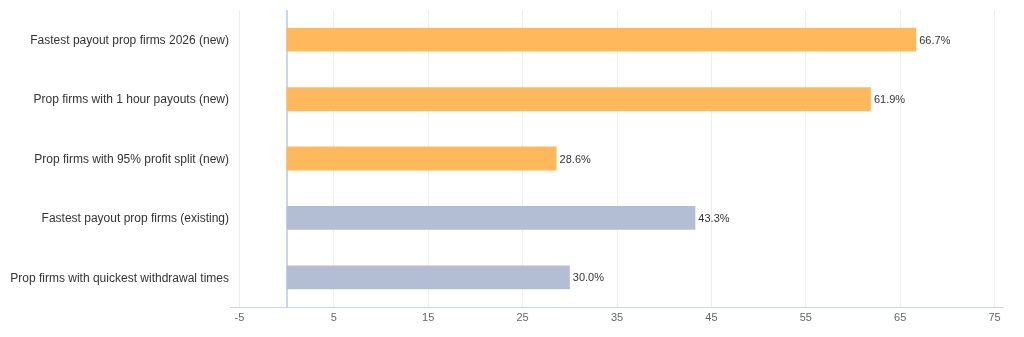 This screenshot has height=337, width=1024. I want to click on data-label: 61.9%, so click(889, 99).